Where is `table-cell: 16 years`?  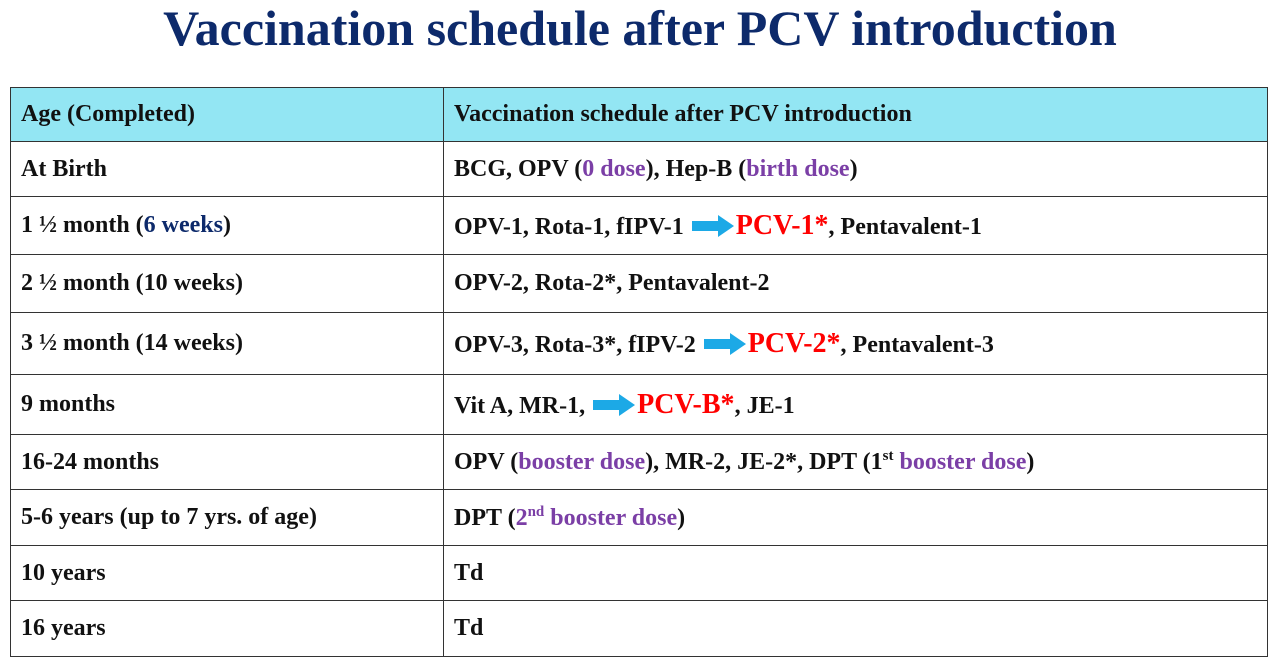 table-cell: 16 years is located at coordinates (227, 628).